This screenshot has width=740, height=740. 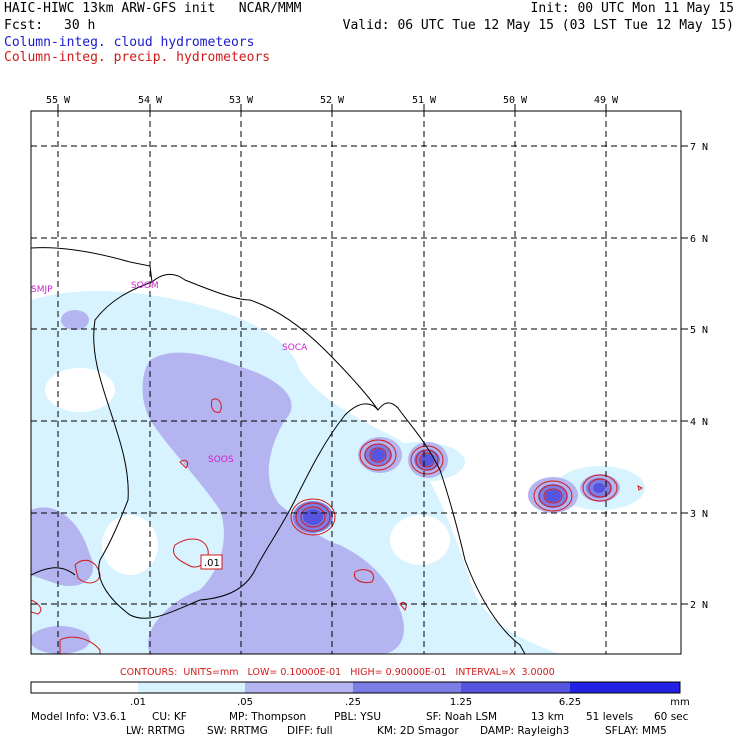 I want to click on colorbar-unit: mm, so click(x=679, y=702).